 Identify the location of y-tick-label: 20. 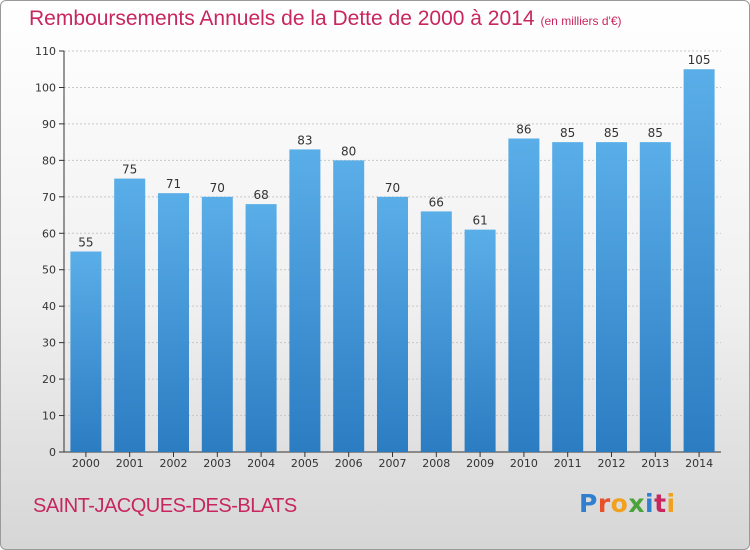
(49, 379).